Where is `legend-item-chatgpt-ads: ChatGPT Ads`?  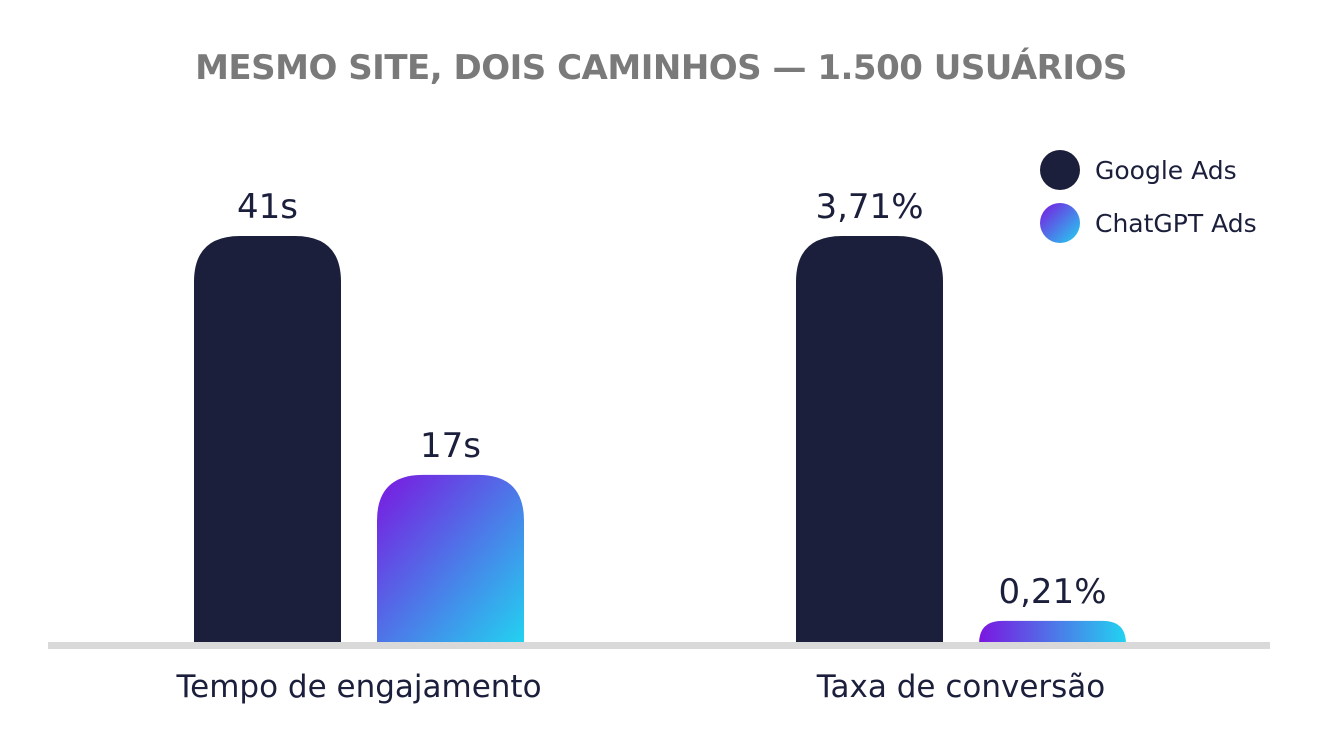
legend-item-chatgpt-ads: ChatGPT Ads is located at coordinates (1175, 223).